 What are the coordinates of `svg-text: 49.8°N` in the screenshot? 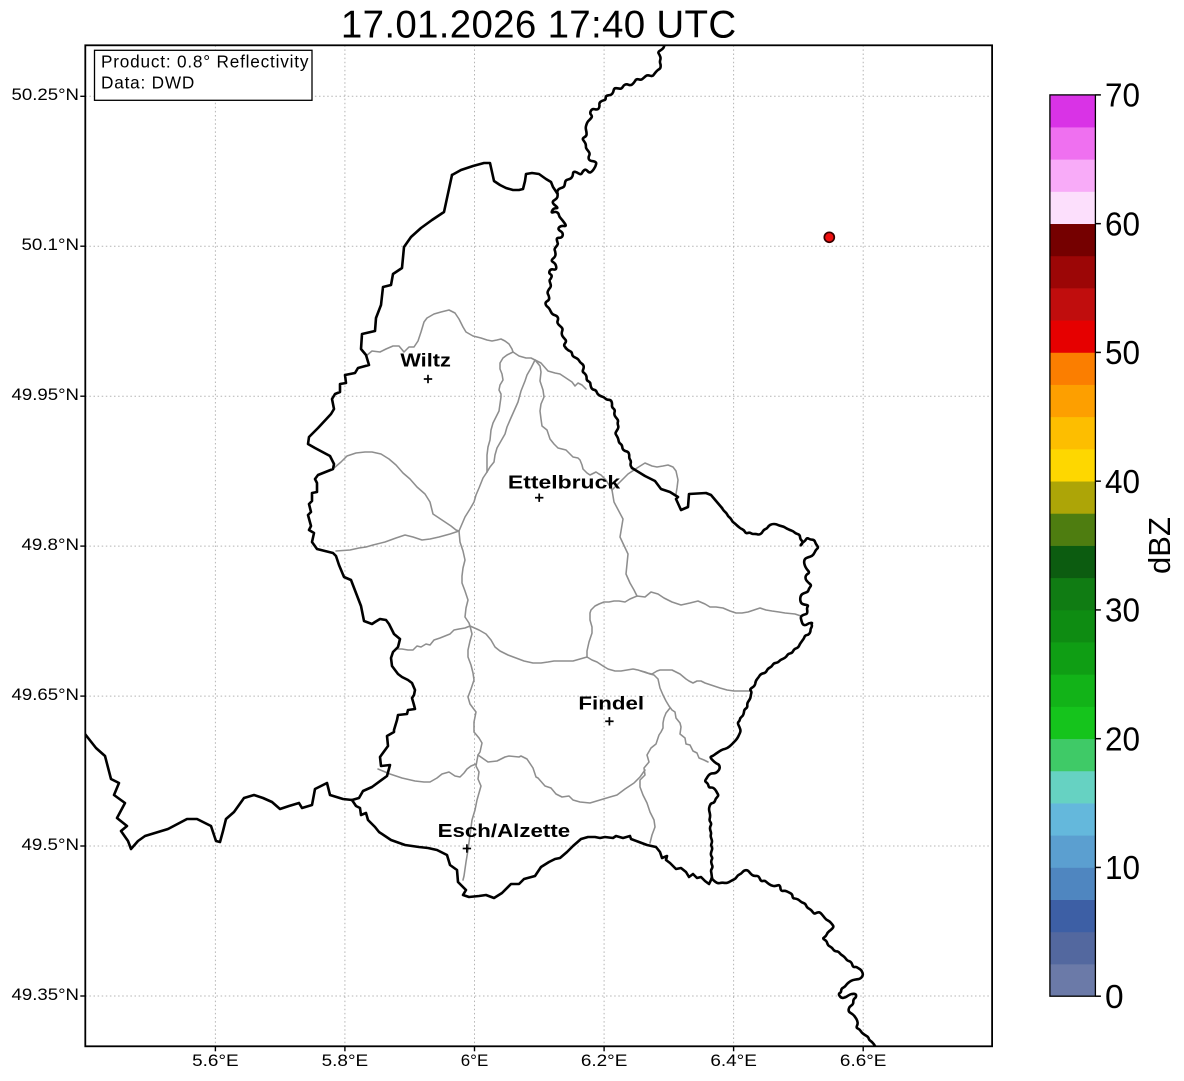 It's located at (51, 544).